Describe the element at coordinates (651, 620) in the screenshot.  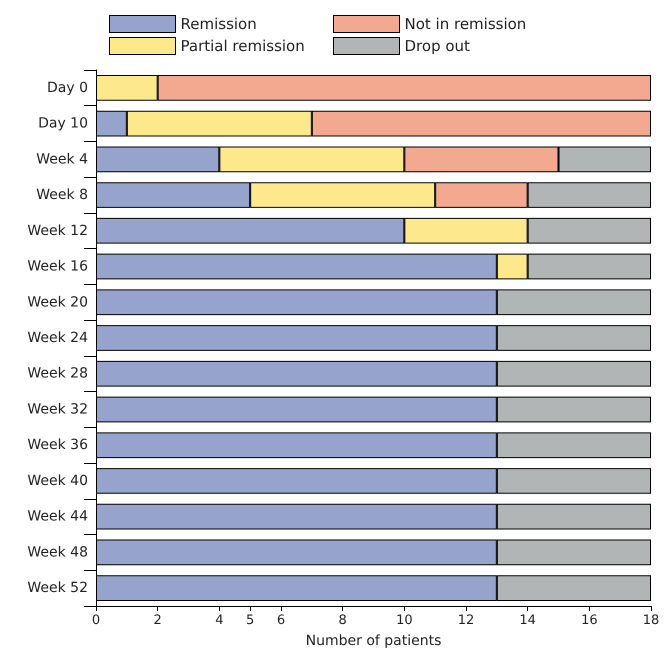
I see `x-tick-label: 18` at that location.